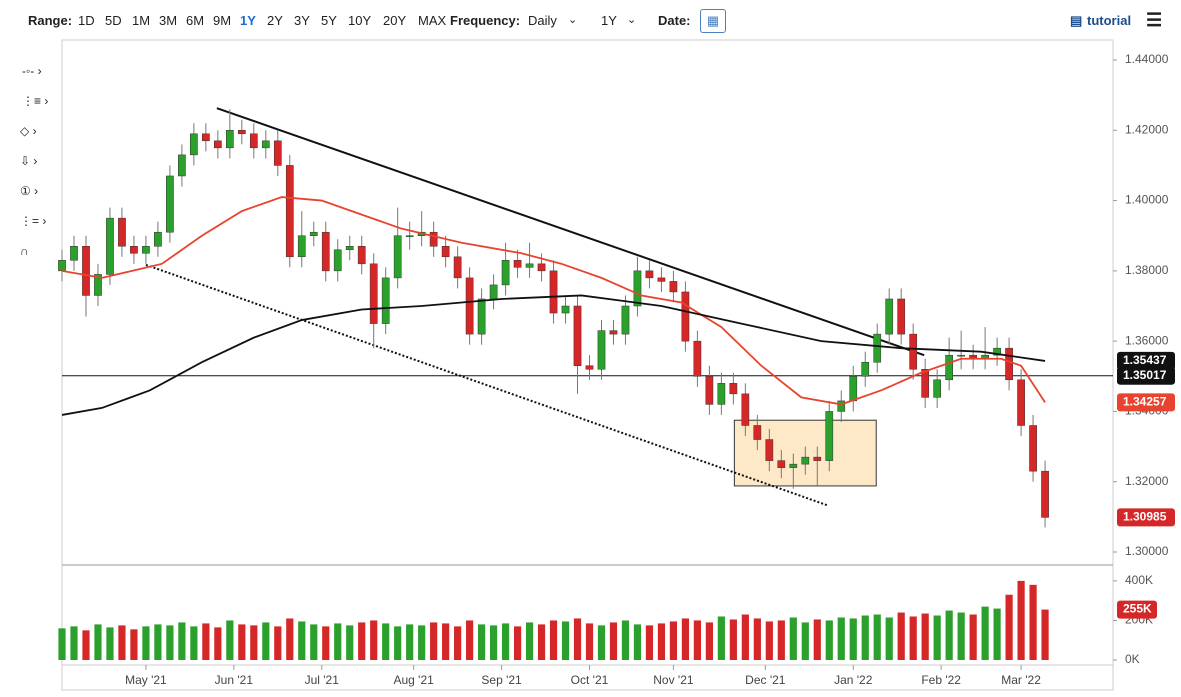  I want to click on menu-button: ☰, so click(1154, 20).